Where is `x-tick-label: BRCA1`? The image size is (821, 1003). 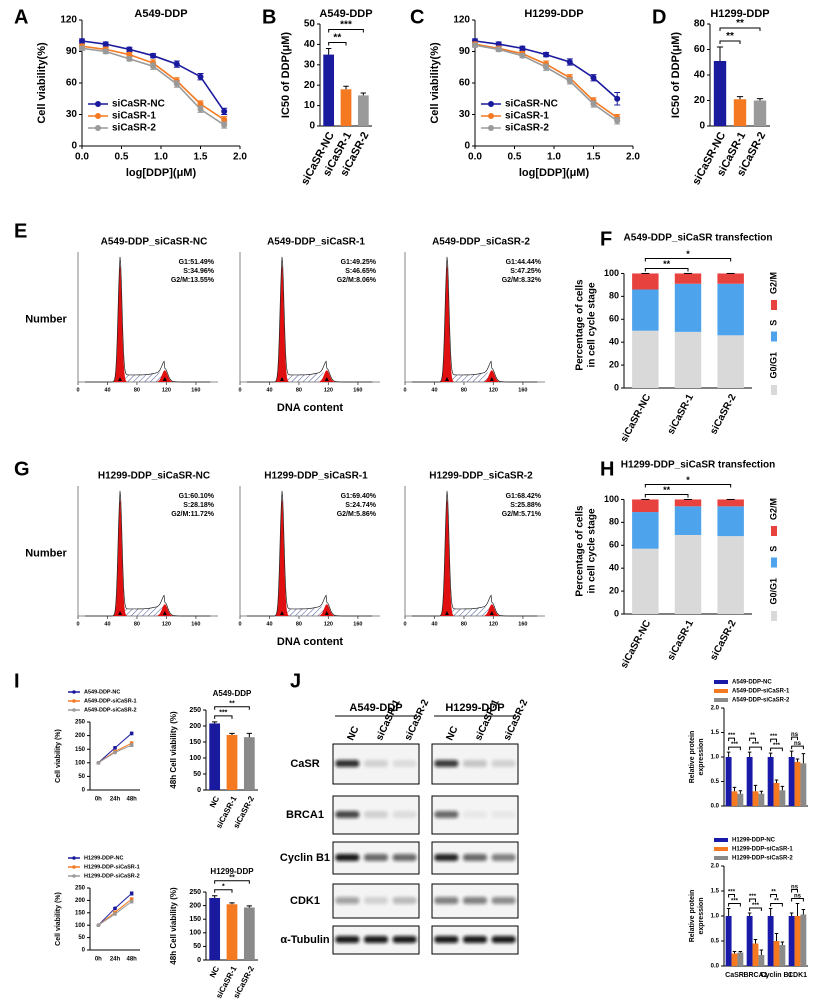 x-tick-label: BRCA1 is located at coordinates (755, 975).